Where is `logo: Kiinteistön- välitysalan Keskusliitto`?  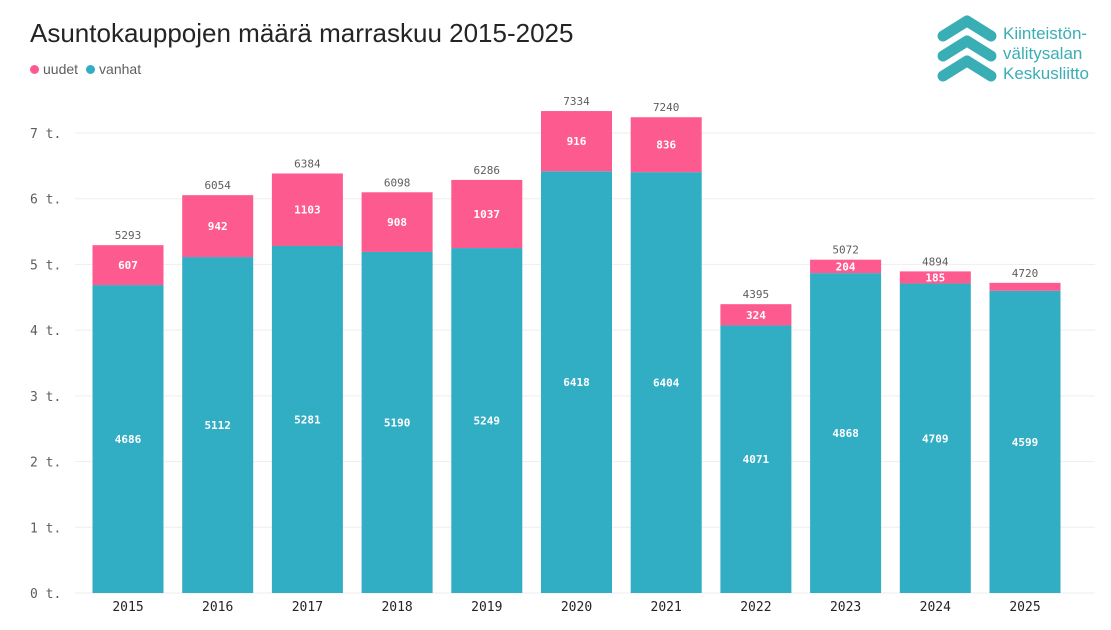
logo: Kiinteistön- välitysalan Keskusliitto is located at coordinates (1020, 54).